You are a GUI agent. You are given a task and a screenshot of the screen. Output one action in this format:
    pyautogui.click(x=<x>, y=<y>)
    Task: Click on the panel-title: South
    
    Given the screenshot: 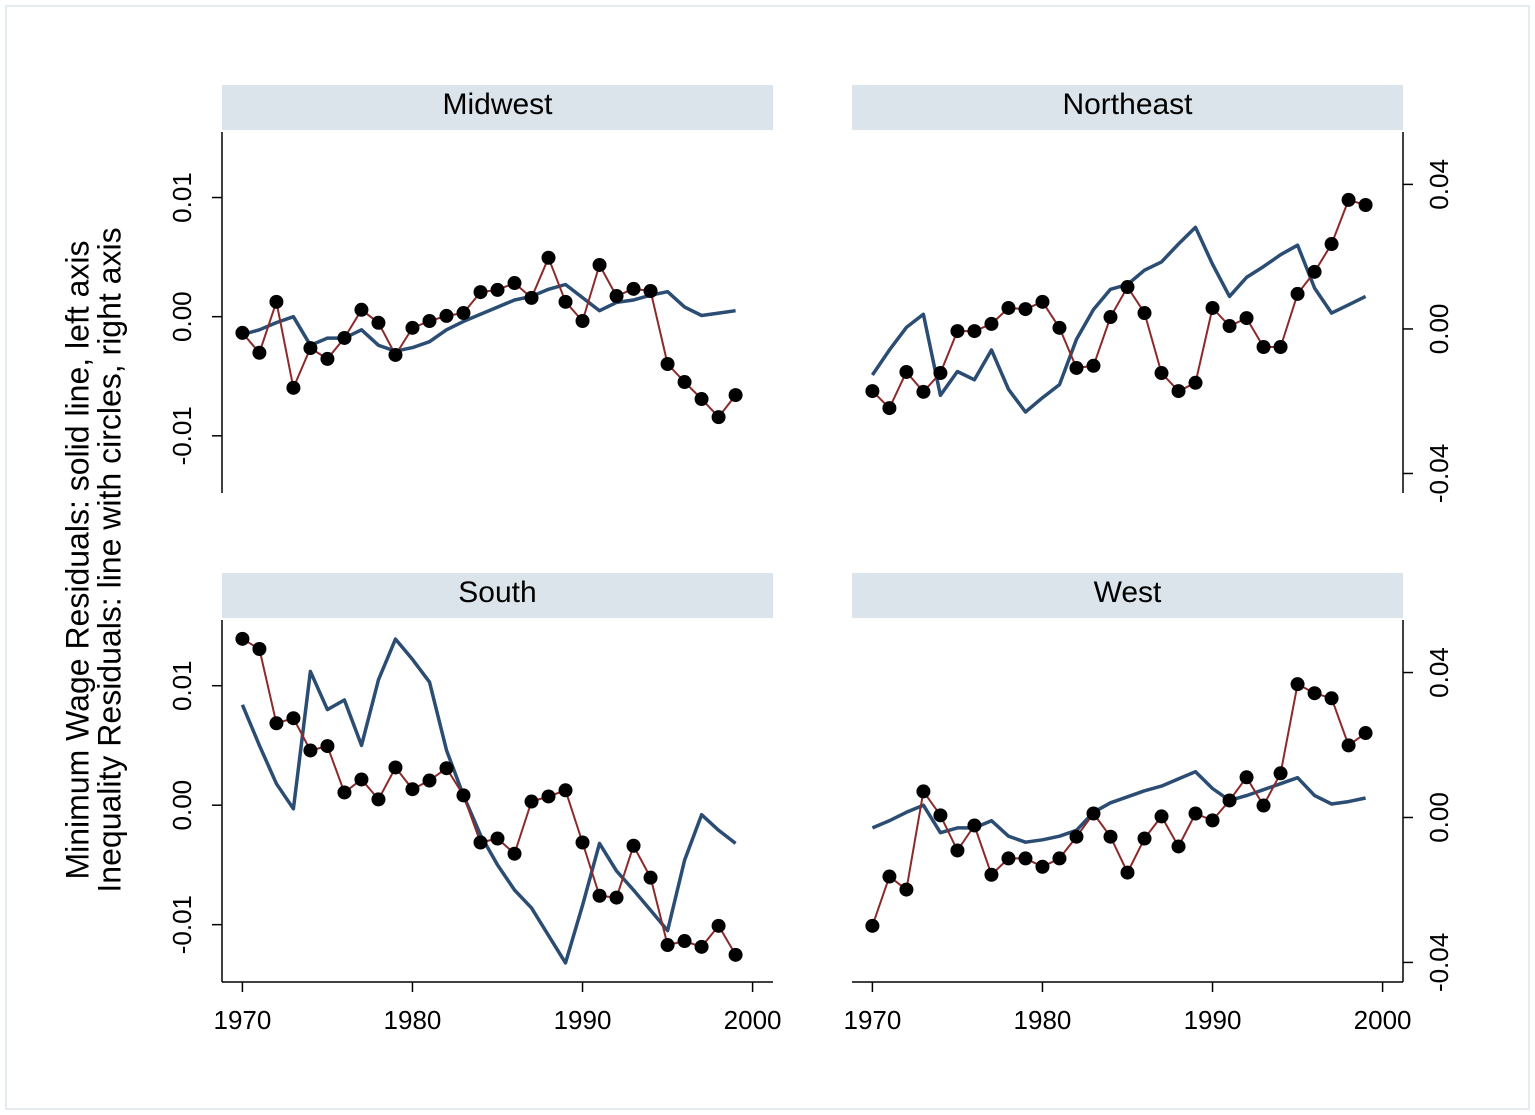 What is the action you would take?
    pyautogui.click(x=497, y=592)
    